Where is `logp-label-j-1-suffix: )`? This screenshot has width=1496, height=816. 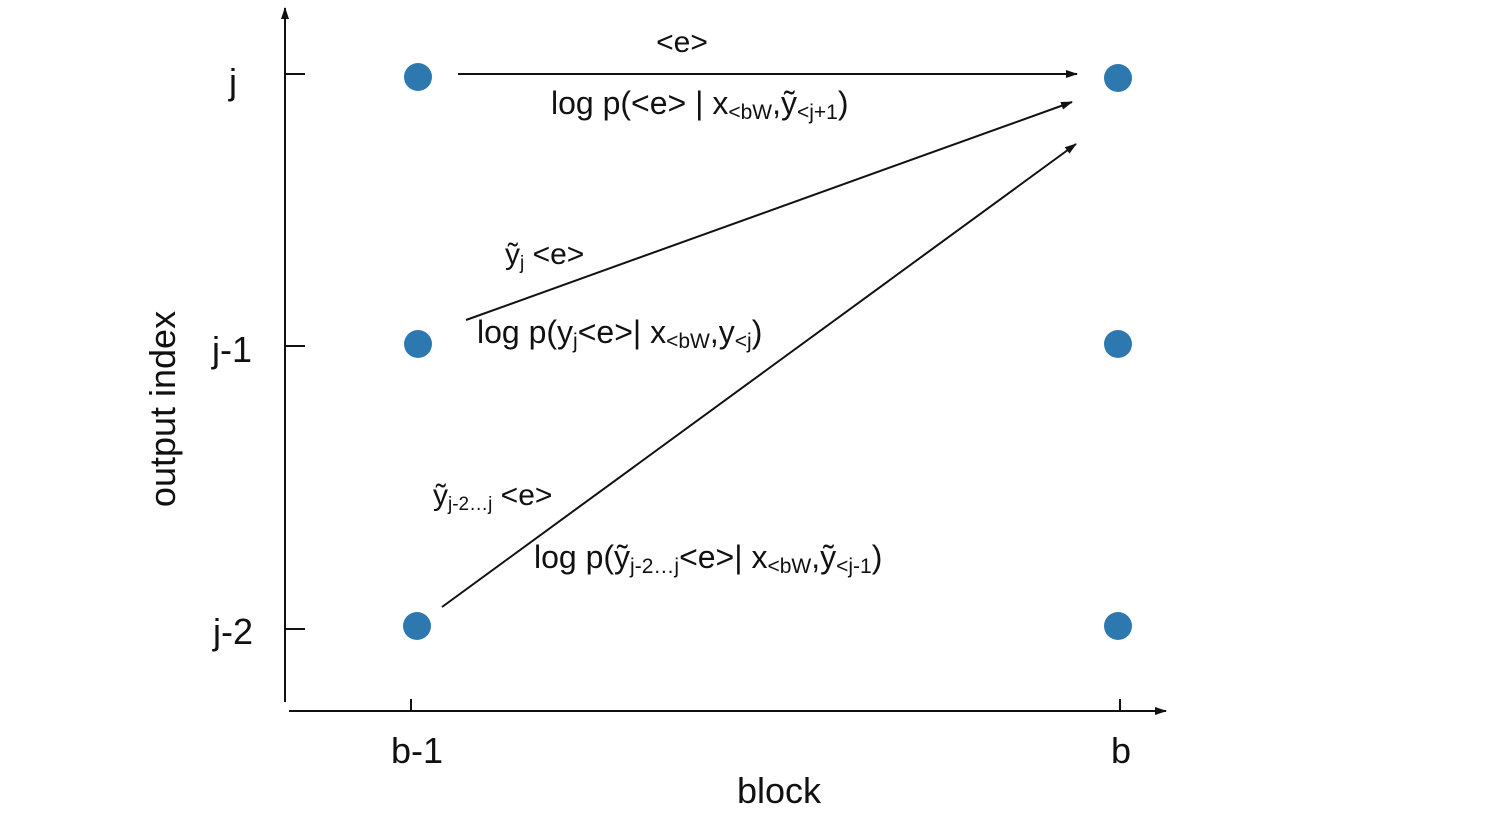 logp-label-j-1-suffix: ) is located at coordinates (757, 332).